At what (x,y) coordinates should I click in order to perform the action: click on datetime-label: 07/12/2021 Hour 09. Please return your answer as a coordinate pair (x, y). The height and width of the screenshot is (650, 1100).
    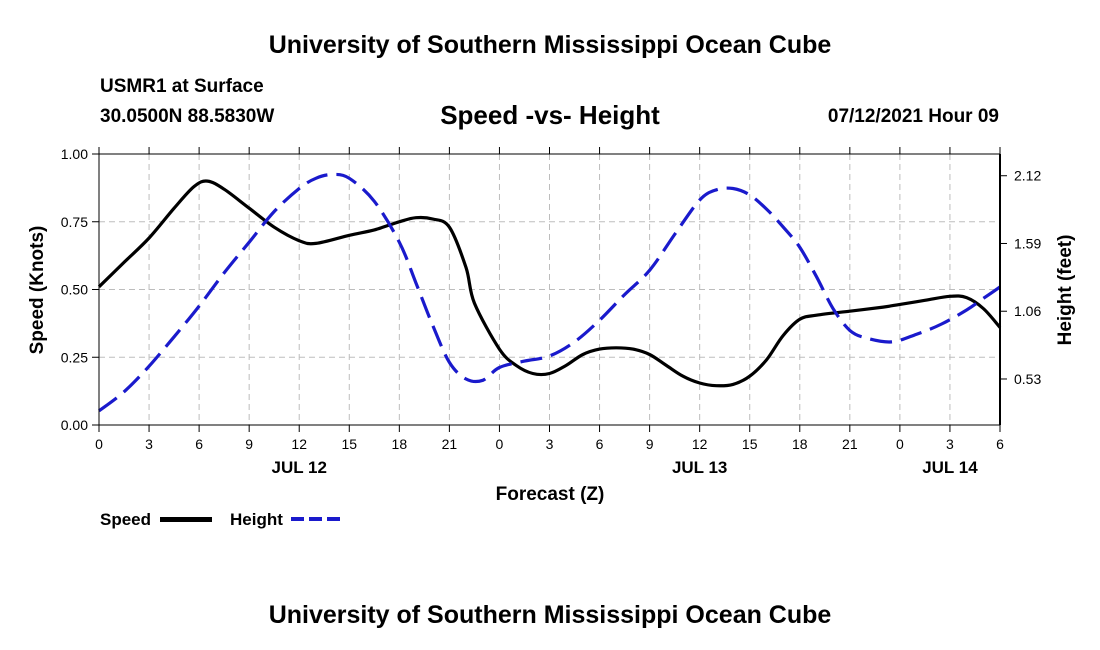
    Looking at the image, I should click on (913, 116).